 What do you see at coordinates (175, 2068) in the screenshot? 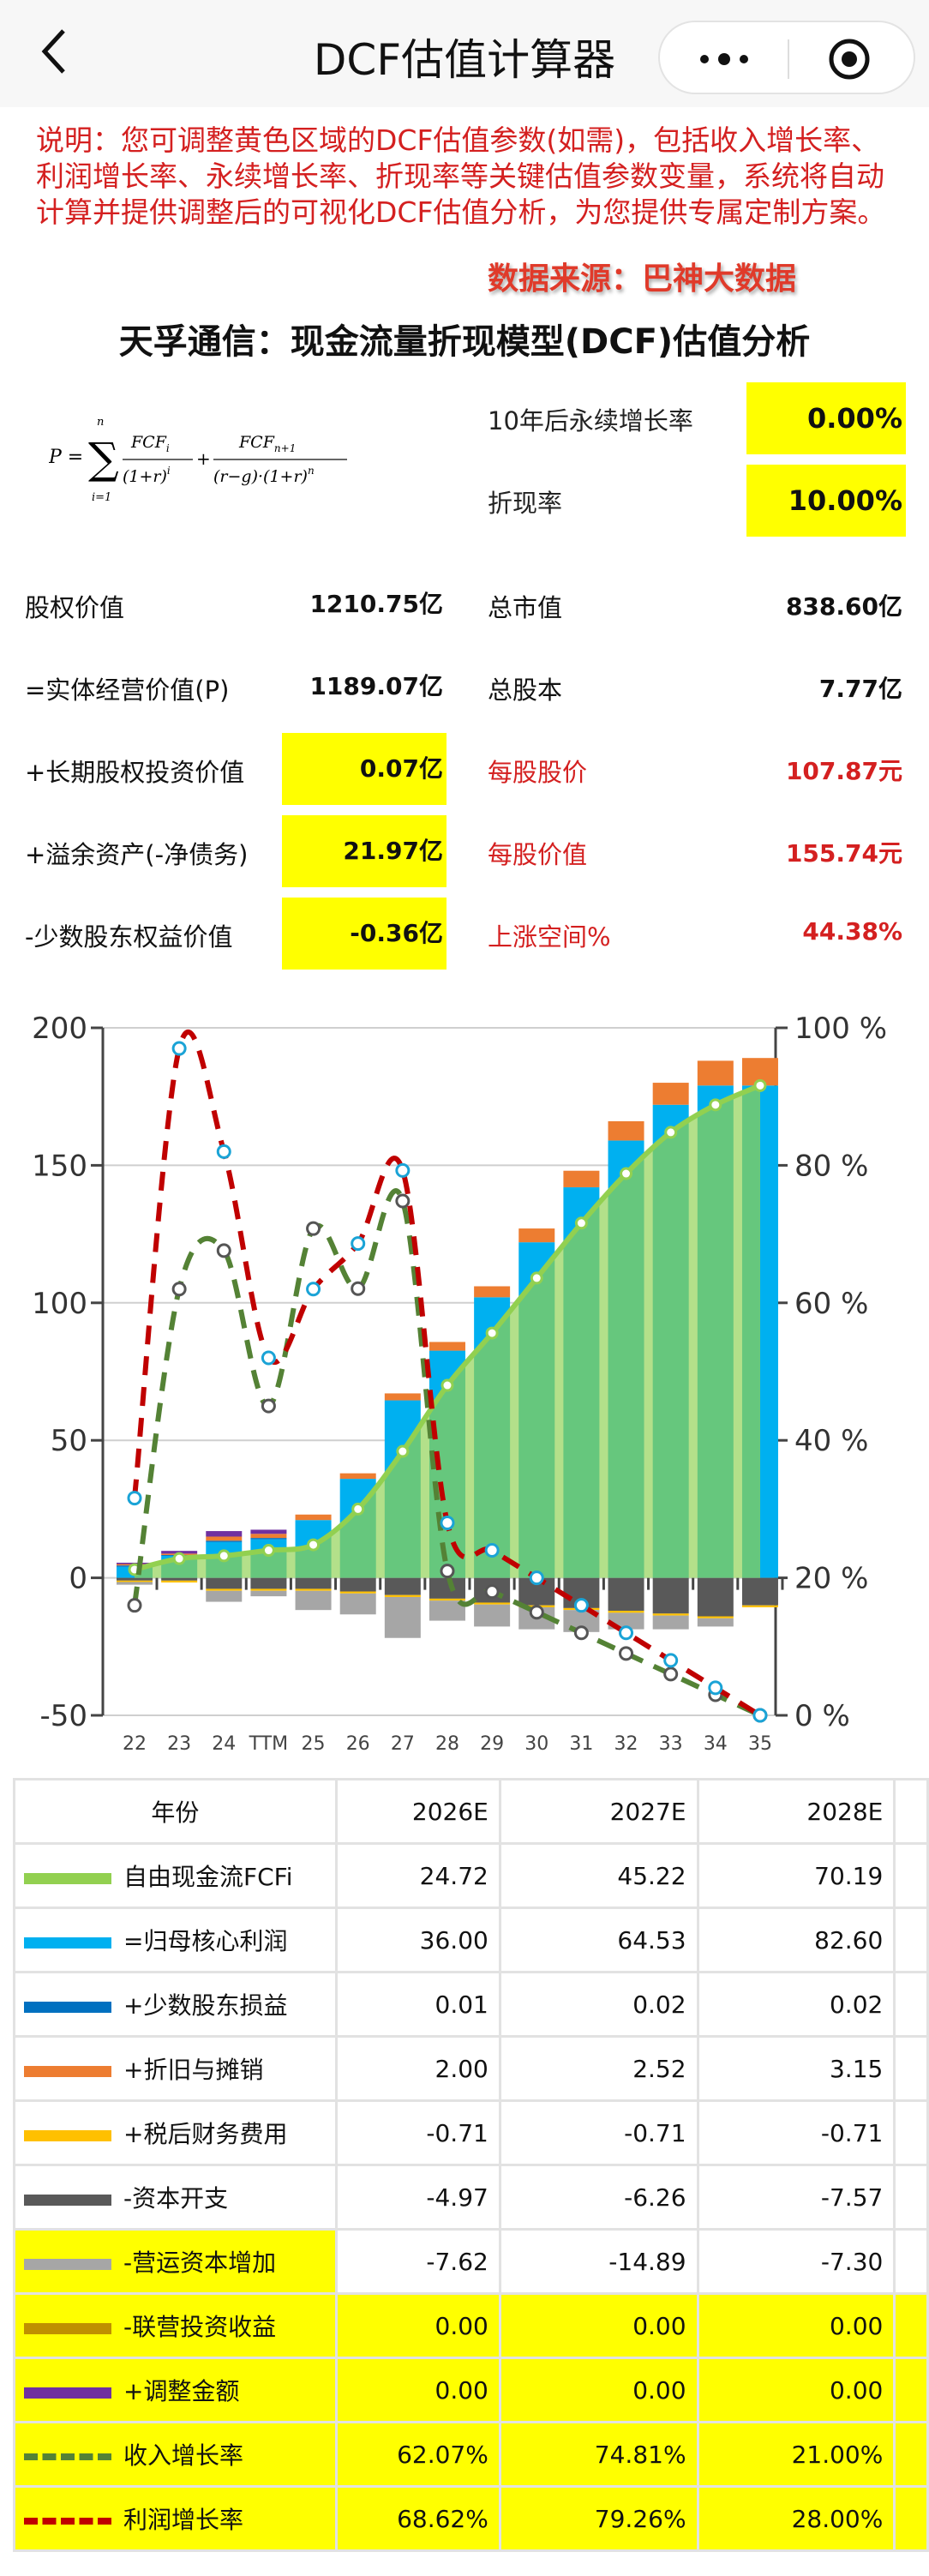
I see `row-label-cell: +折旧与摊销` at bounding box center [175, 2068].